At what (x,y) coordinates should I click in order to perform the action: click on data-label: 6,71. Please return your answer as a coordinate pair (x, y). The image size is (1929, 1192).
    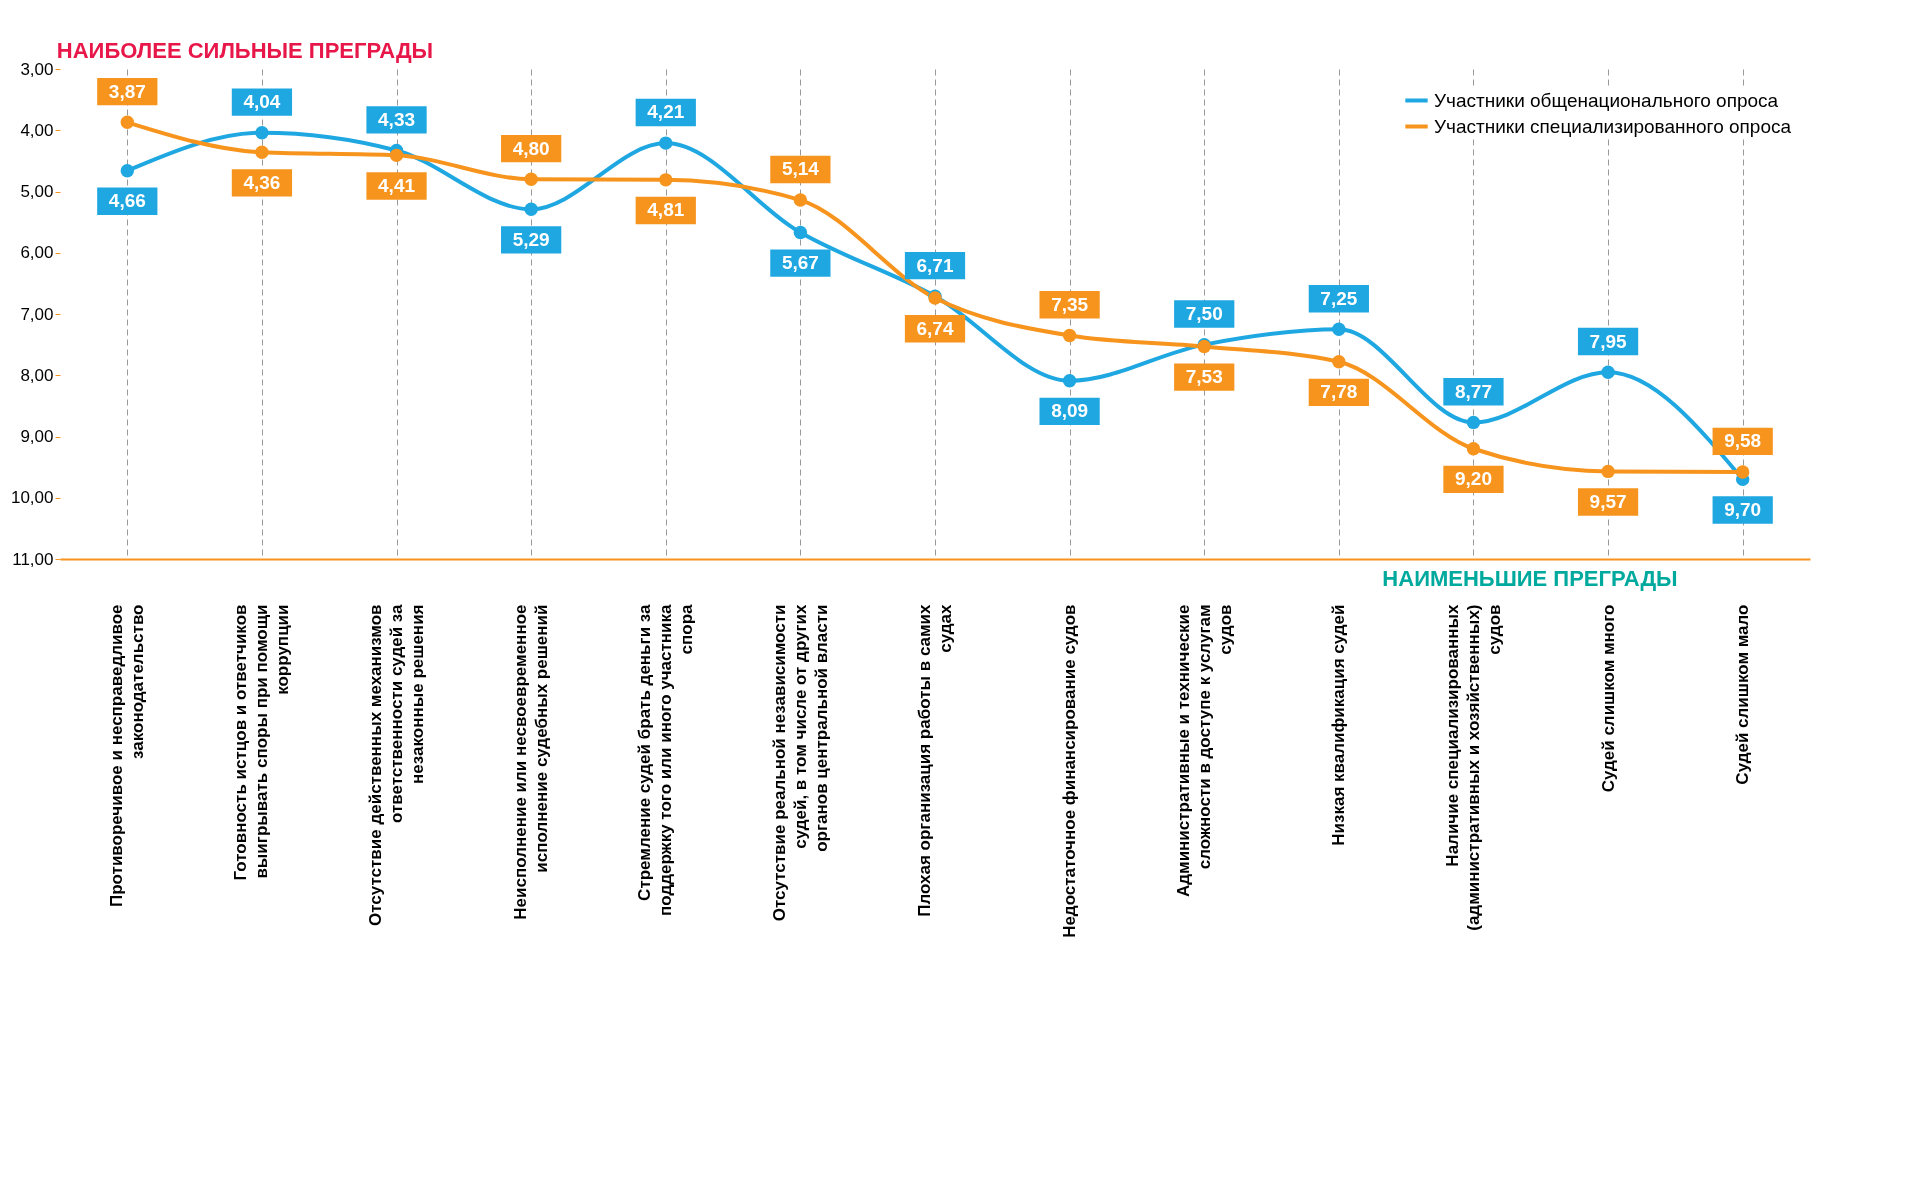
    Looking at the image, I should click on (935, 265).